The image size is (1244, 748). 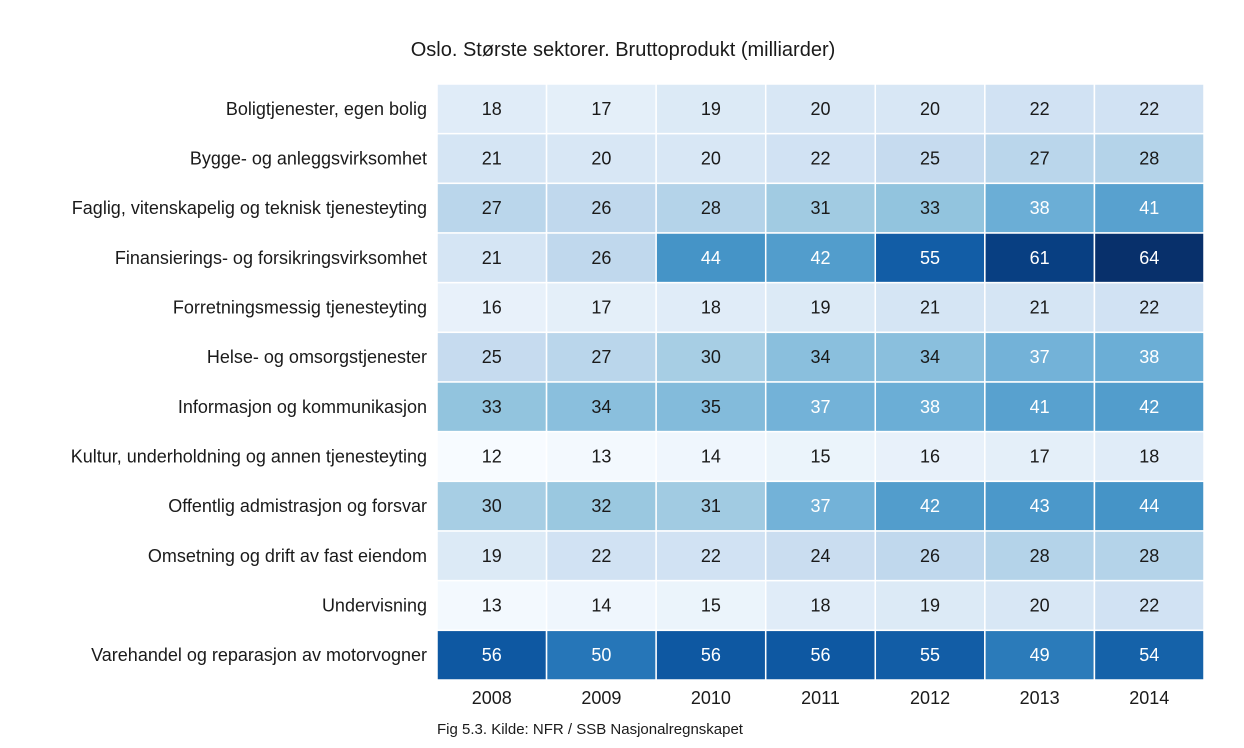 I want to click on cell-value-label: 17, so click(x=1040, y=457).